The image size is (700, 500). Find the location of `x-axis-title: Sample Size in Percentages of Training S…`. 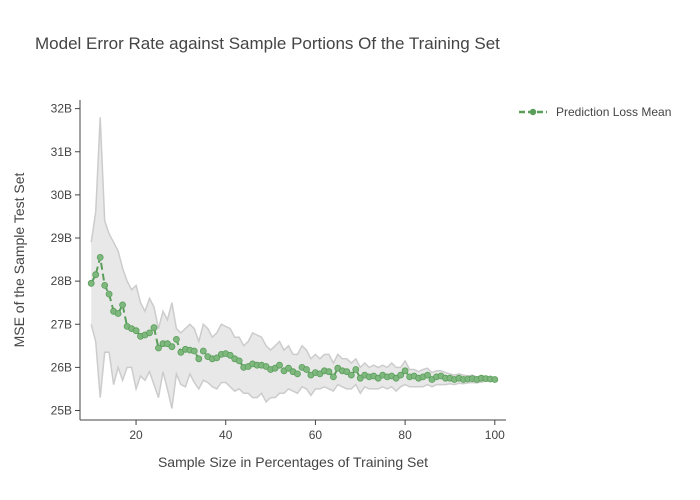

x-axis-title: Sample Size in Percentages of Training S… is located at coordinates (293, 462).